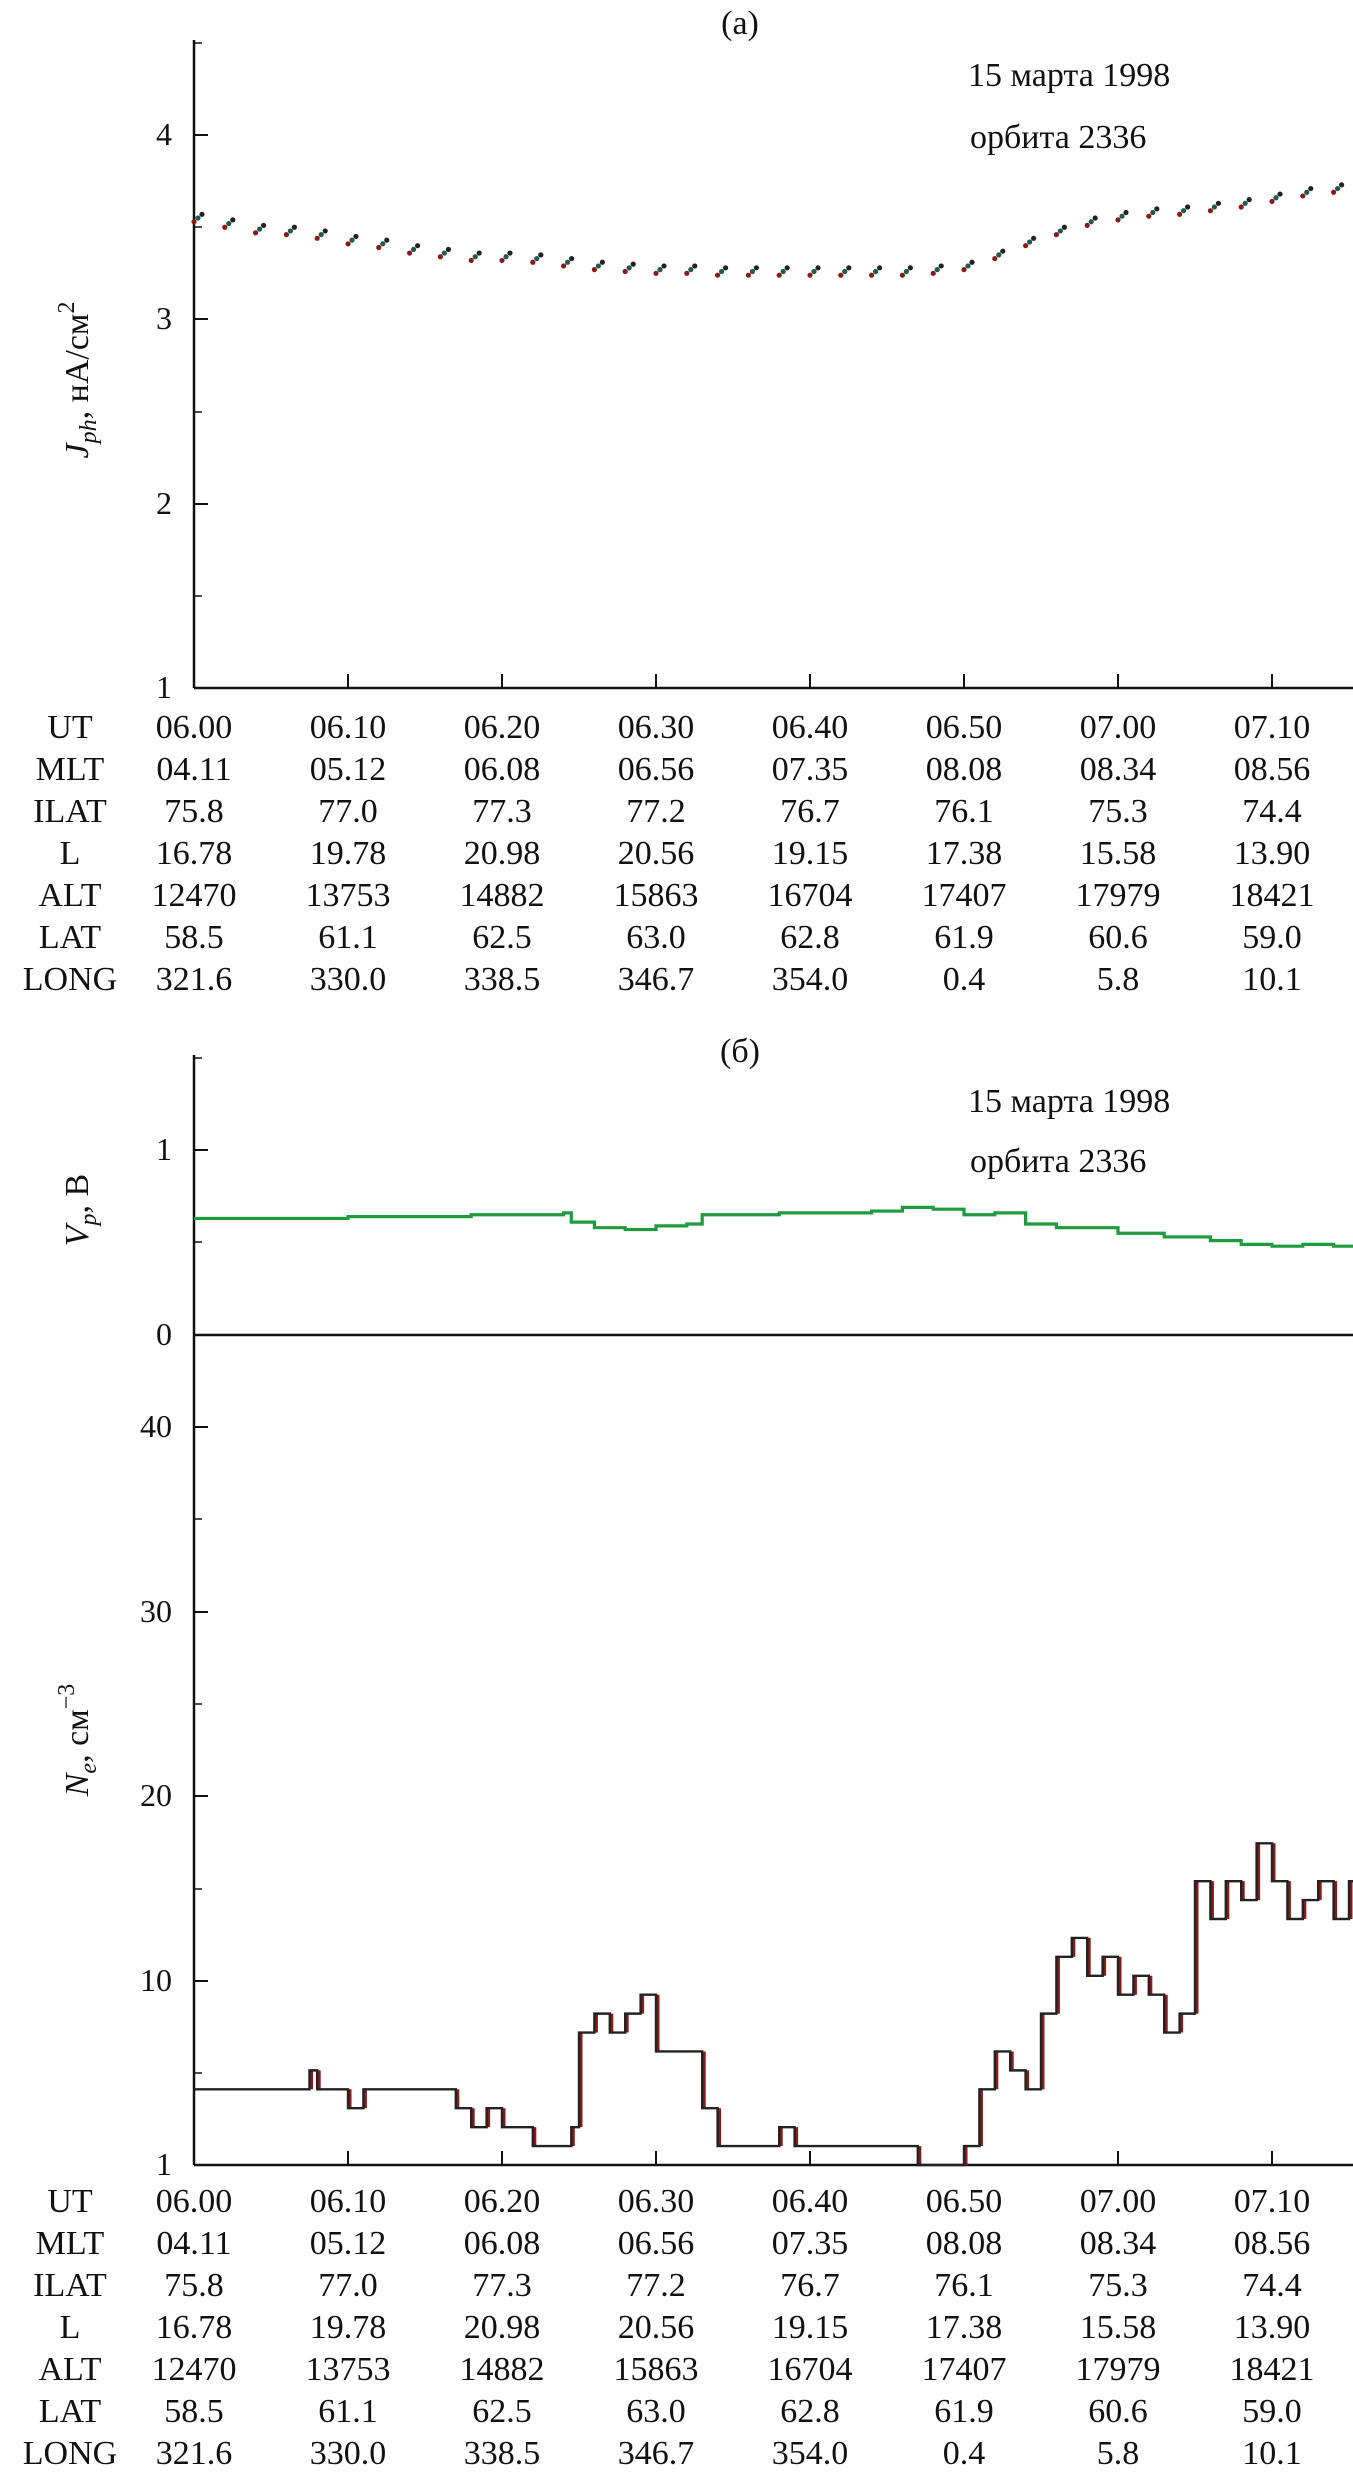  What do you see at coordinates (502, 2327) in the screenshot?
I see `table-cell: 20.98` at bounding box center [502, 2327].